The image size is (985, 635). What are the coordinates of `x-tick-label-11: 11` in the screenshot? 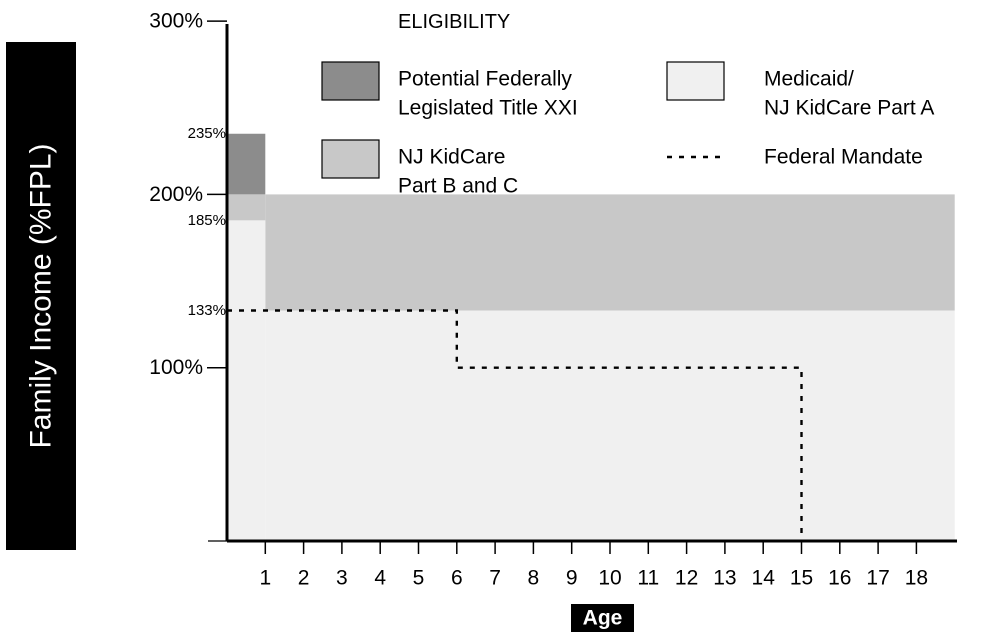 It's located at (648, 578).